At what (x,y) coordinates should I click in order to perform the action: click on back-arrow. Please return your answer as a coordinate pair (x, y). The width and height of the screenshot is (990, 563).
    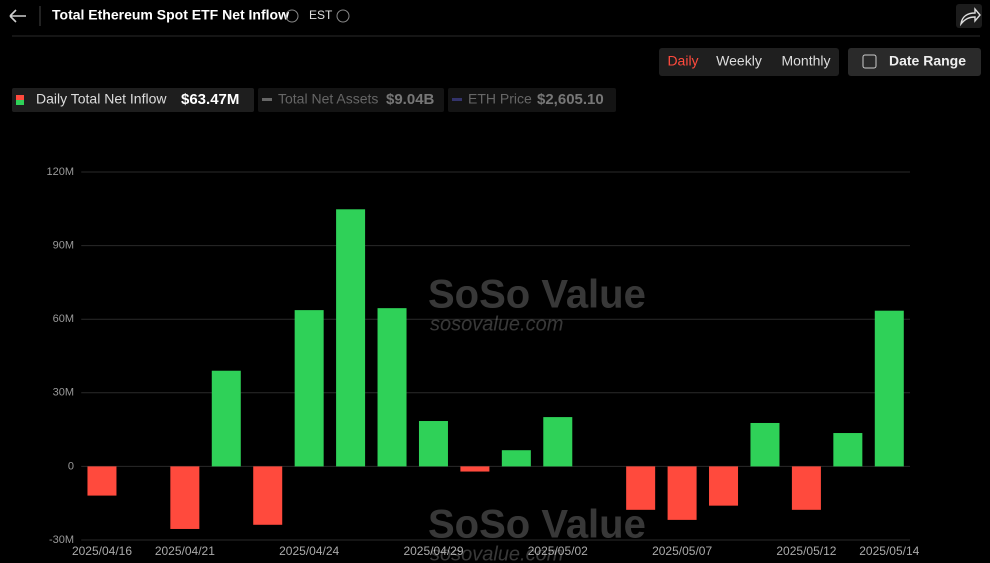
    Looking at the image, I should click on (17, 16).